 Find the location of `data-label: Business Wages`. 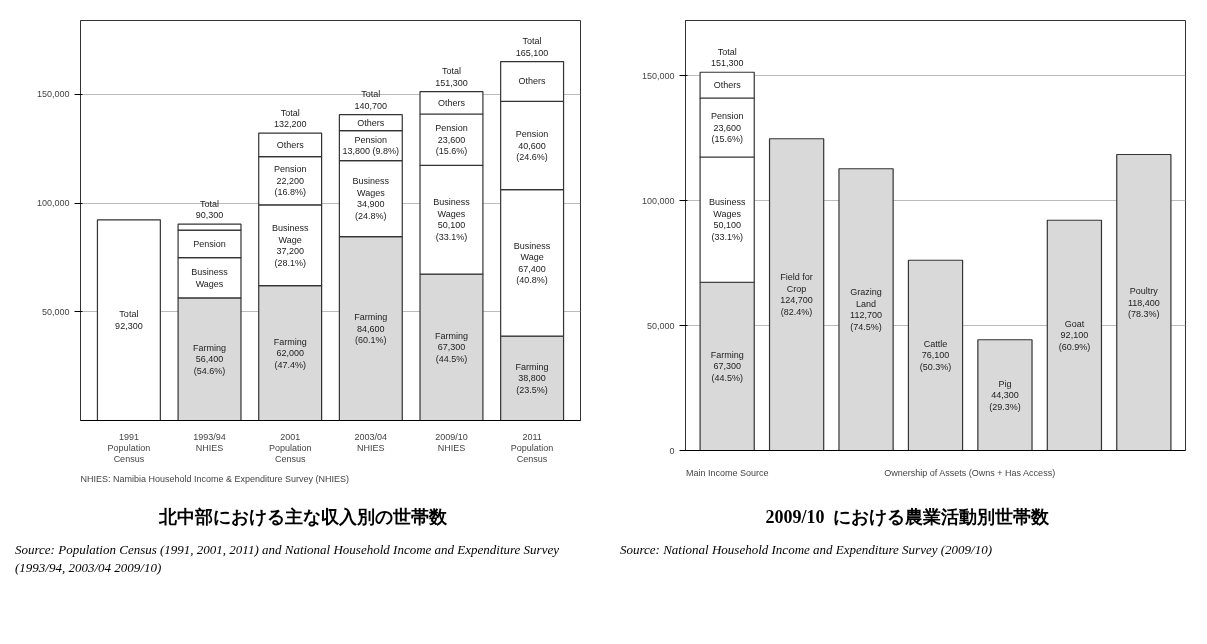

data-label: Business Wages is located at coordinates (210, 278).